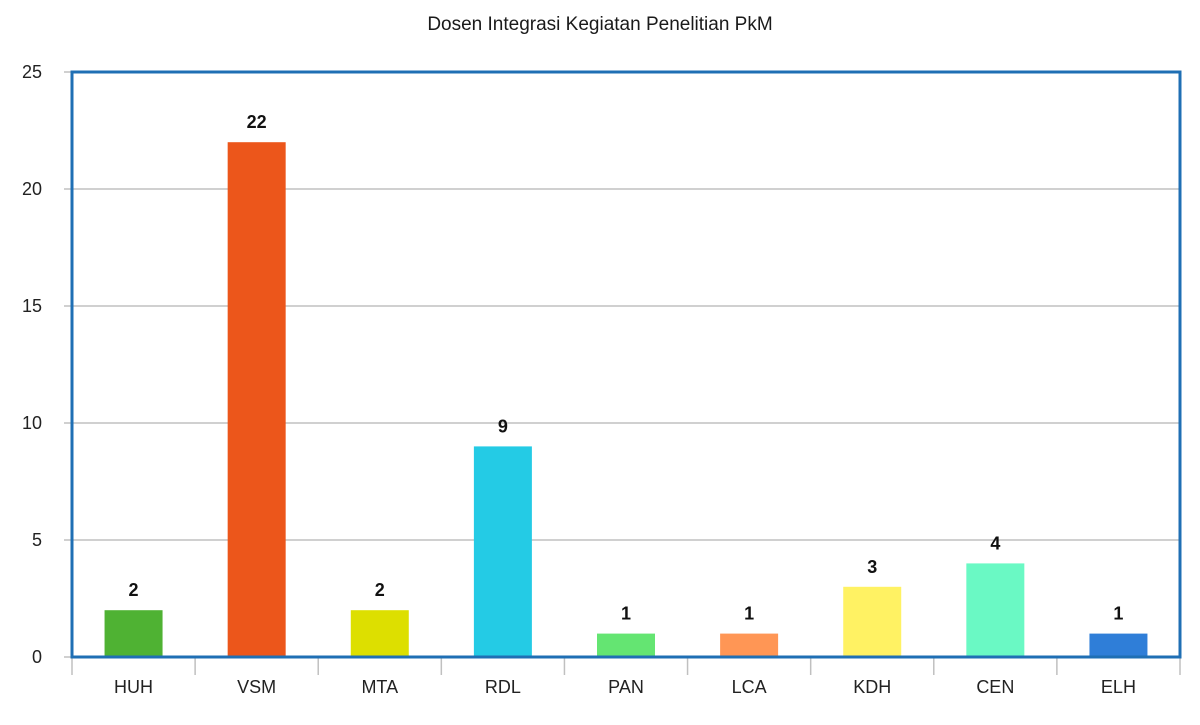 This screenshot has height=725, width=1200. Describe the element at coordinates (133, 633) in the screenshot. I see `bar-huh` at that location.